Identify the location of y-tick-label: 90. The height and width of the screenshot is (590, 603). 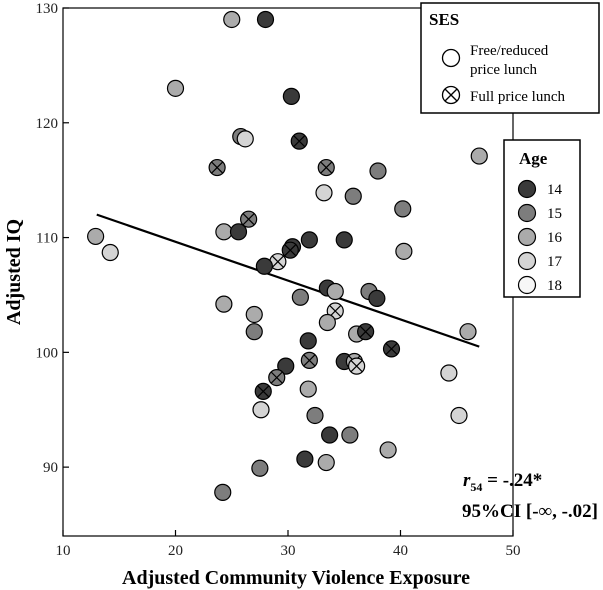
(50, 468).